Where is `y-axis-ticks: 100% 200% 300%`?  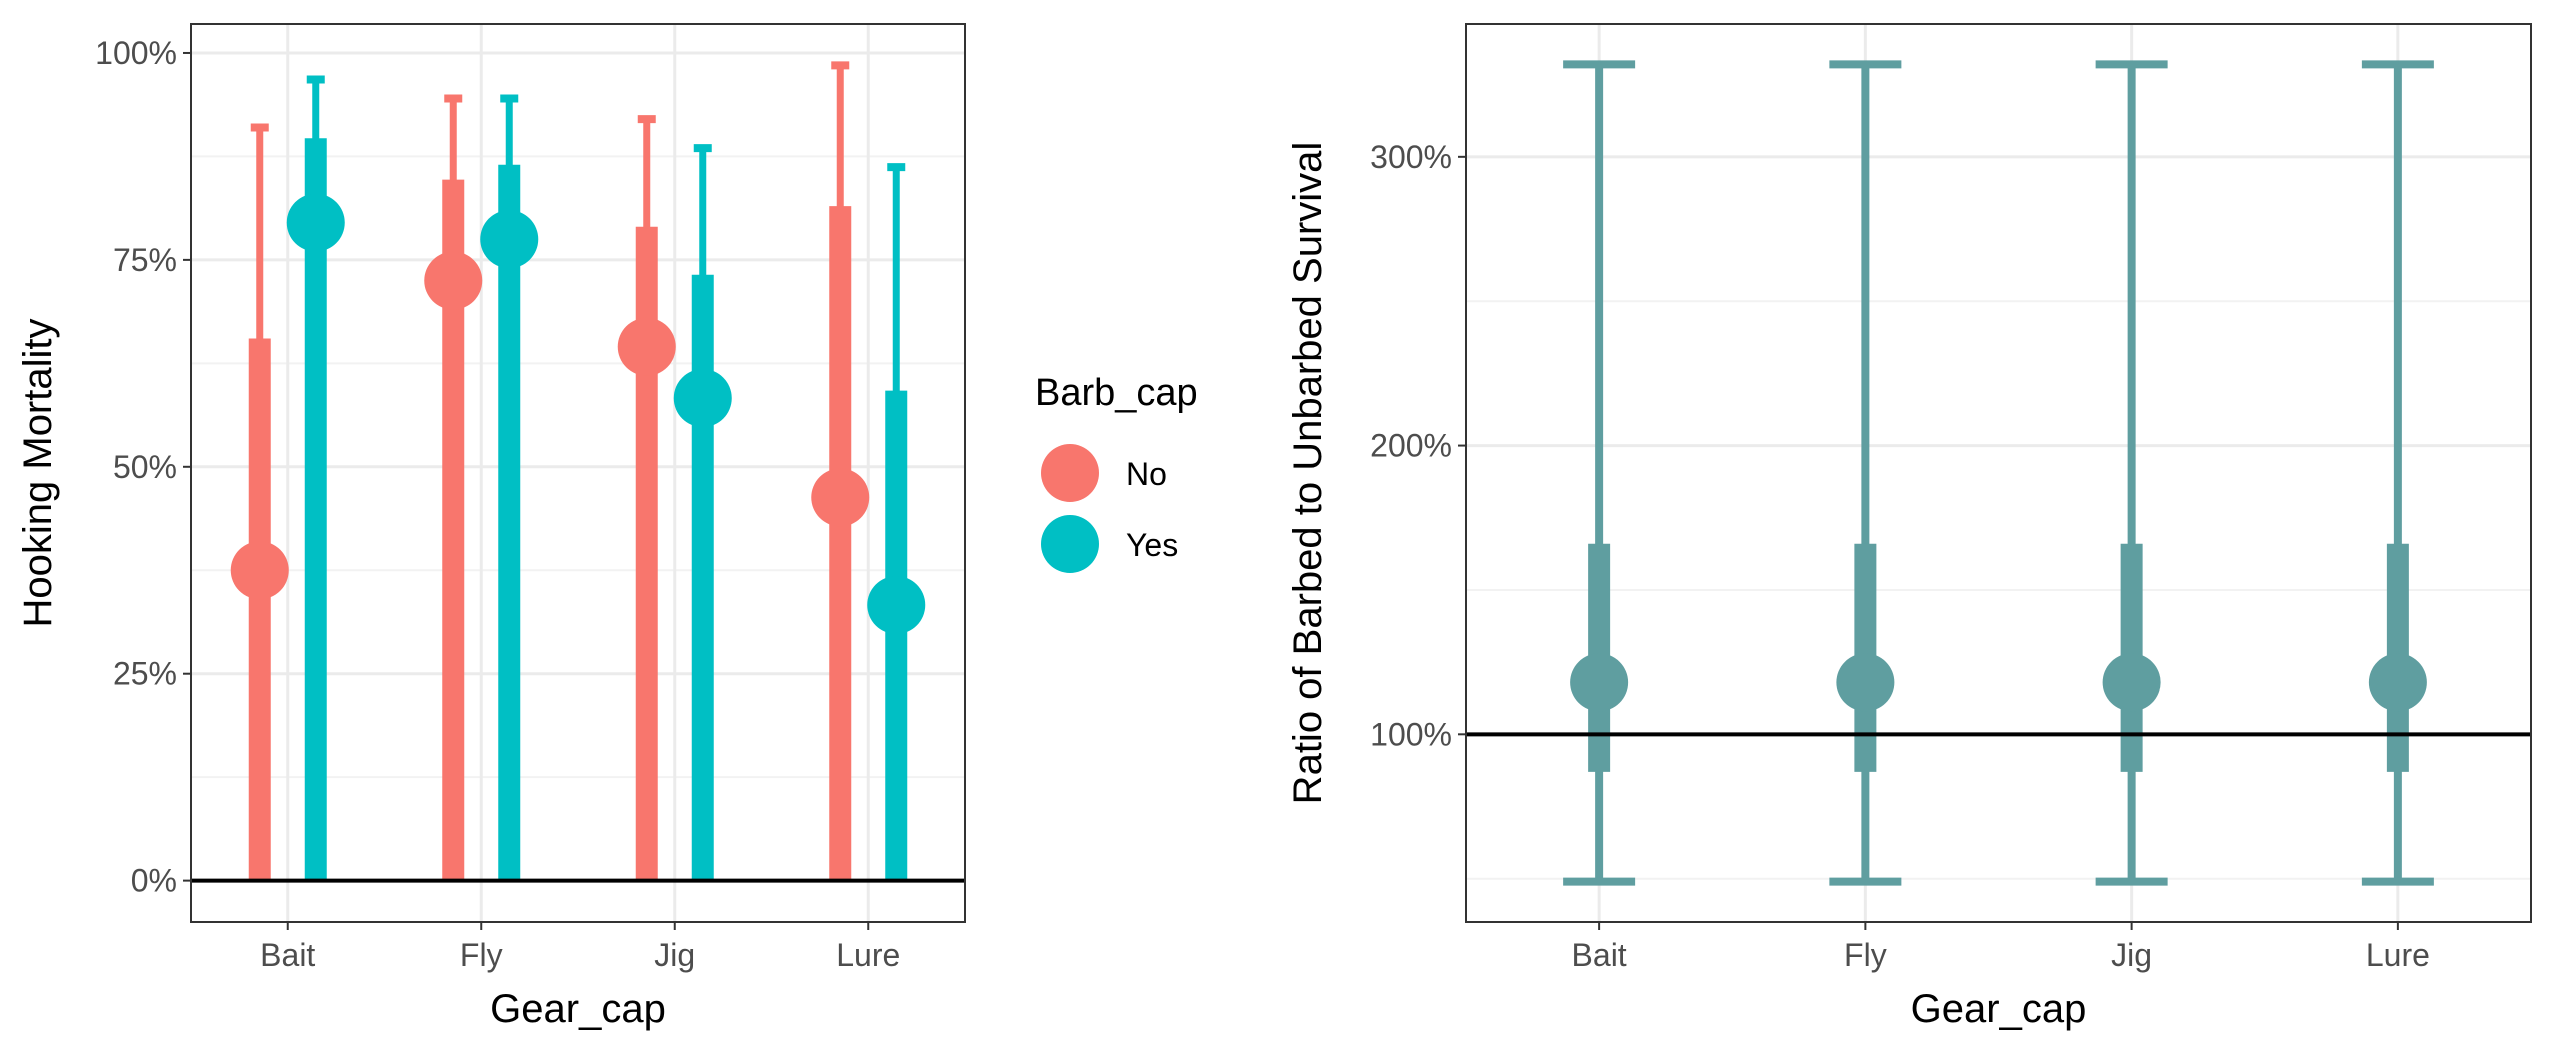 y-axis-ticks: 100% 200% 300% is located at coordinates (1418, 445).